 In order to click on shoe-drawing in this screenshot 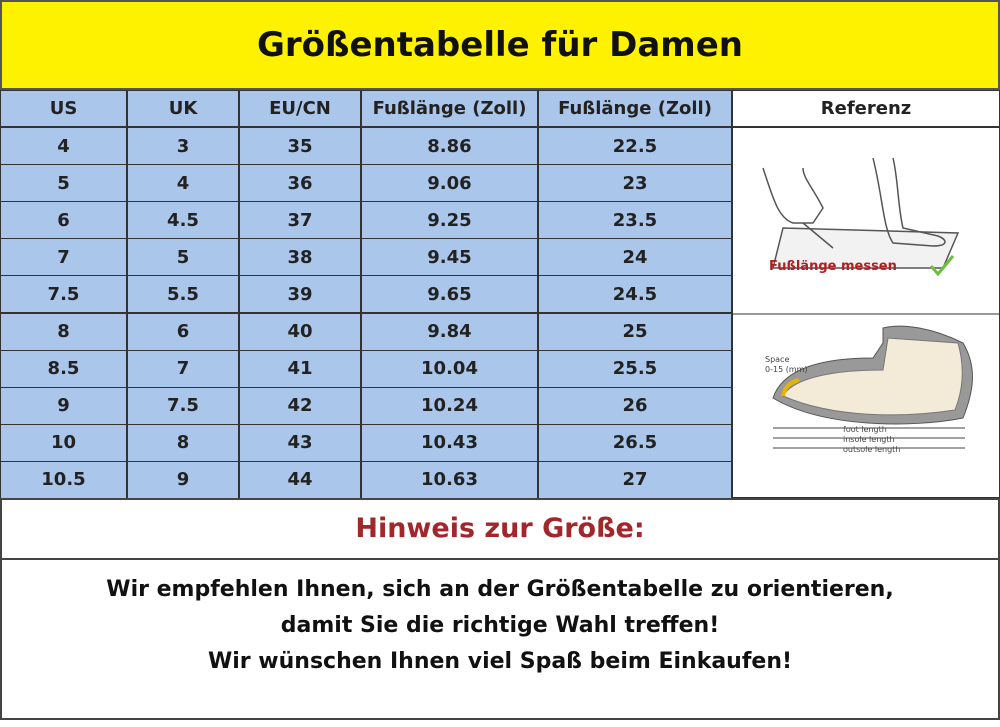, I will do `click(872, 387)`.